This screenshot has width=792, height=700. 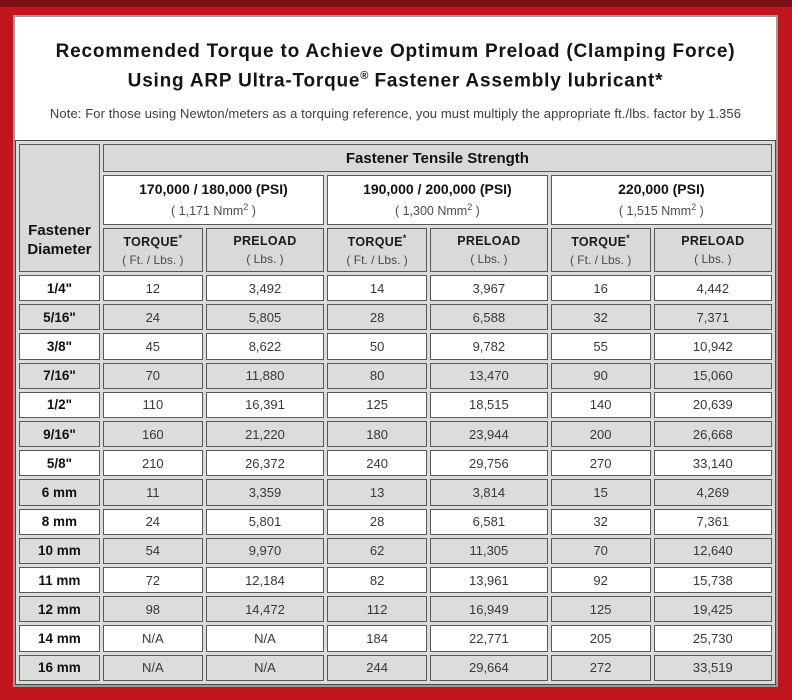 What do you see at coordinates (600, 521) in the screenshot?
I see `torque-value-cell: 32` at bounding box center [600, 521].